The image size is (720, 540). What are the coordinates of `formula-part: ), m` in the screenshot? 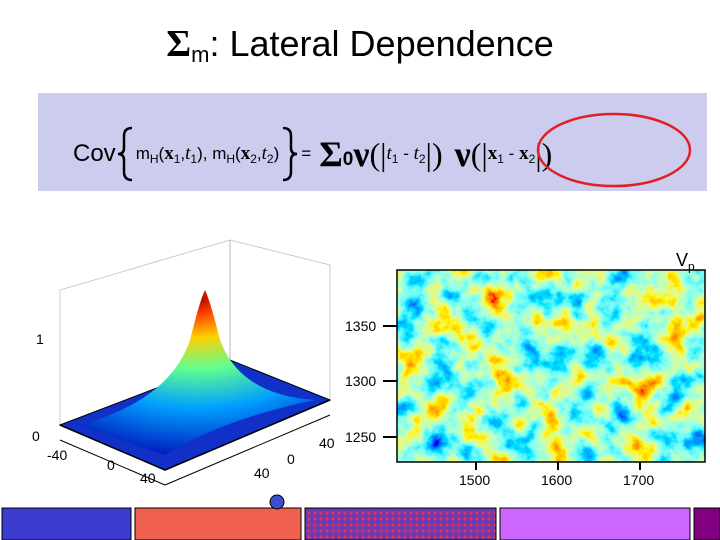 It's located at (212, 153).